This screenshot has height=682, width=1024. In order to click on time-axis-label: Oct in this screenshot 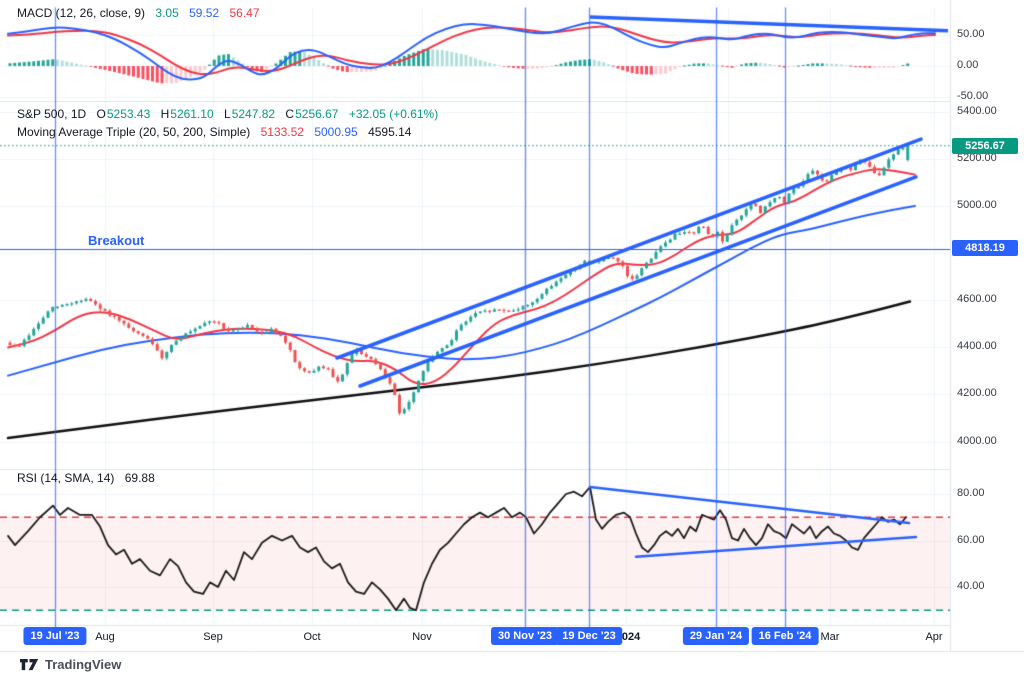, I will do `click(312, 637)`.